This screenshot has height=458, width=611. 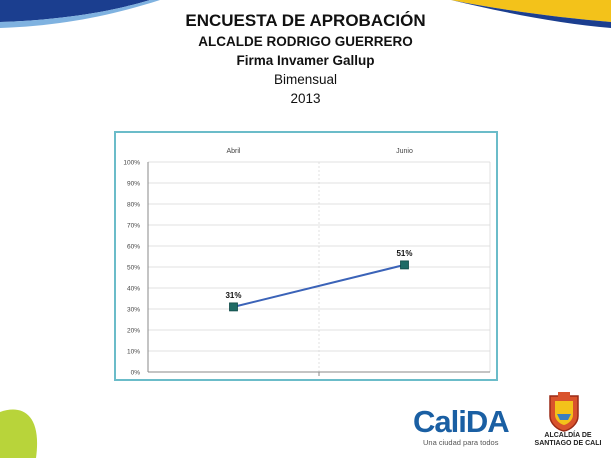 I want to click on calida-slogan: Una ciudad para todos, so click(x=461, y=442).